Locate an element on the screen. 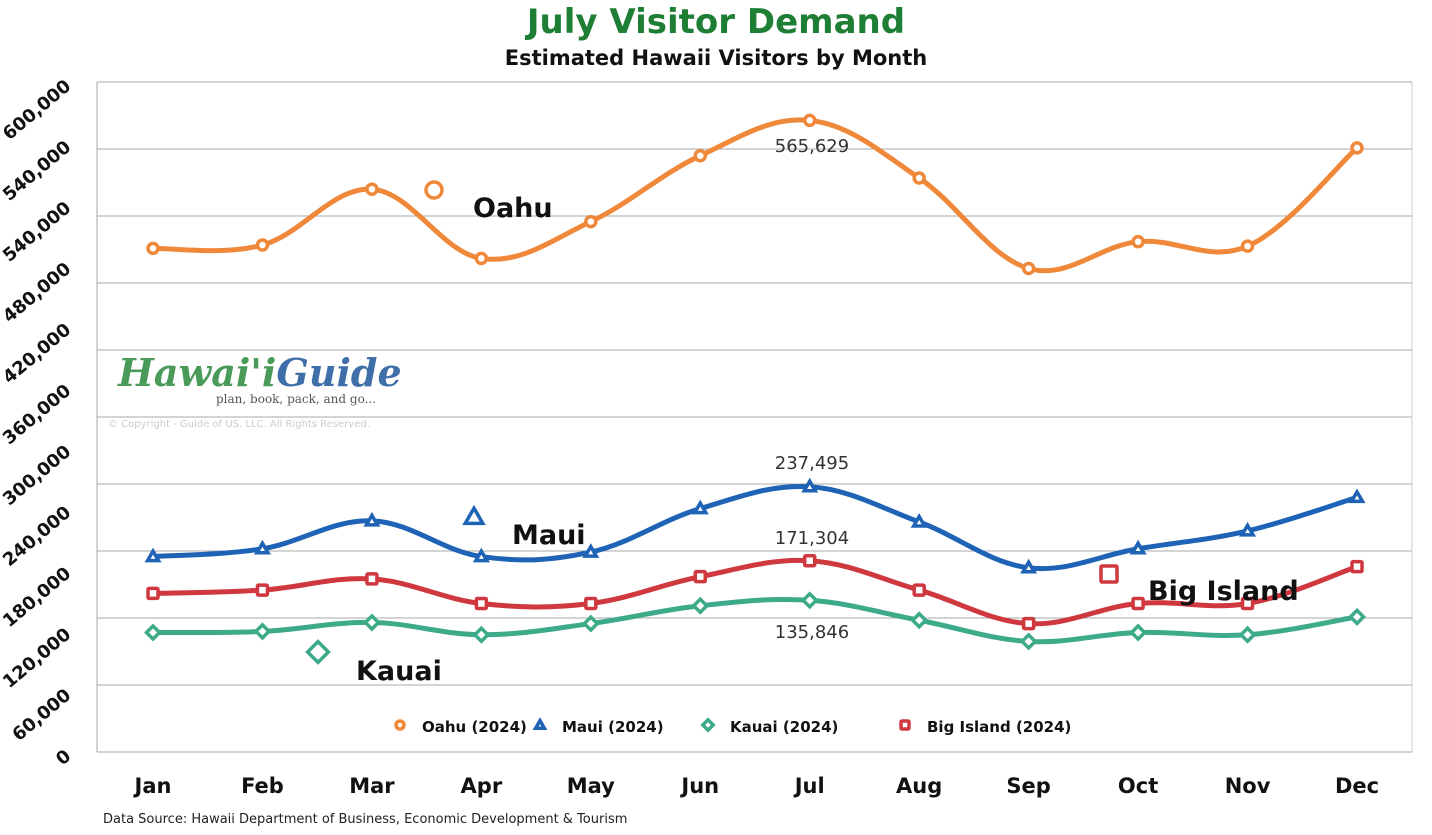 The image size is (1432, 835). logo-text-right: Guide is located at coordinates (339, 372).